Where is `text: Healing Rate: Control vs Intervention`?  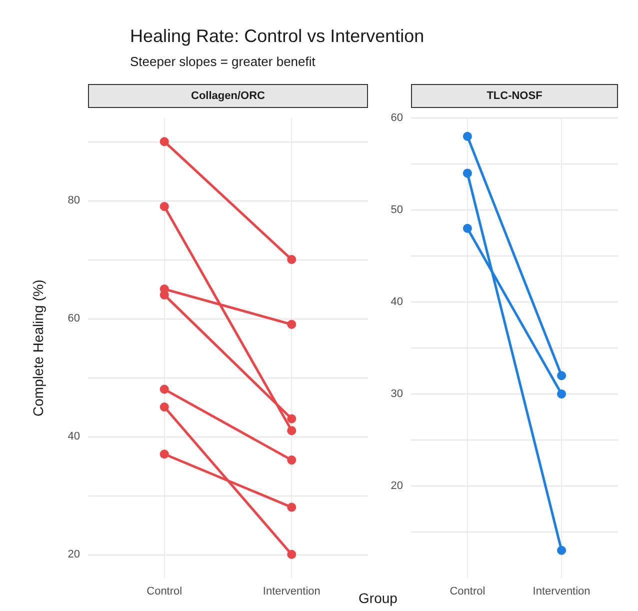
text: Healing Rate: Control vs Intervention is located at coordinates (277, 36).